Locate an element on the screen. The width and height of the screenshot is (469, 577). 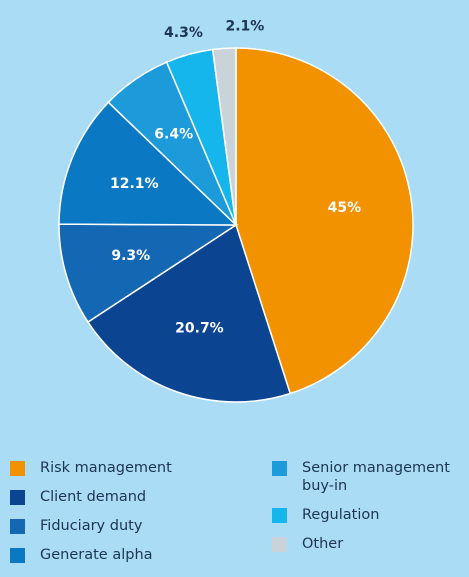
legend-label: Regulation is located at coordinates (341, 515).